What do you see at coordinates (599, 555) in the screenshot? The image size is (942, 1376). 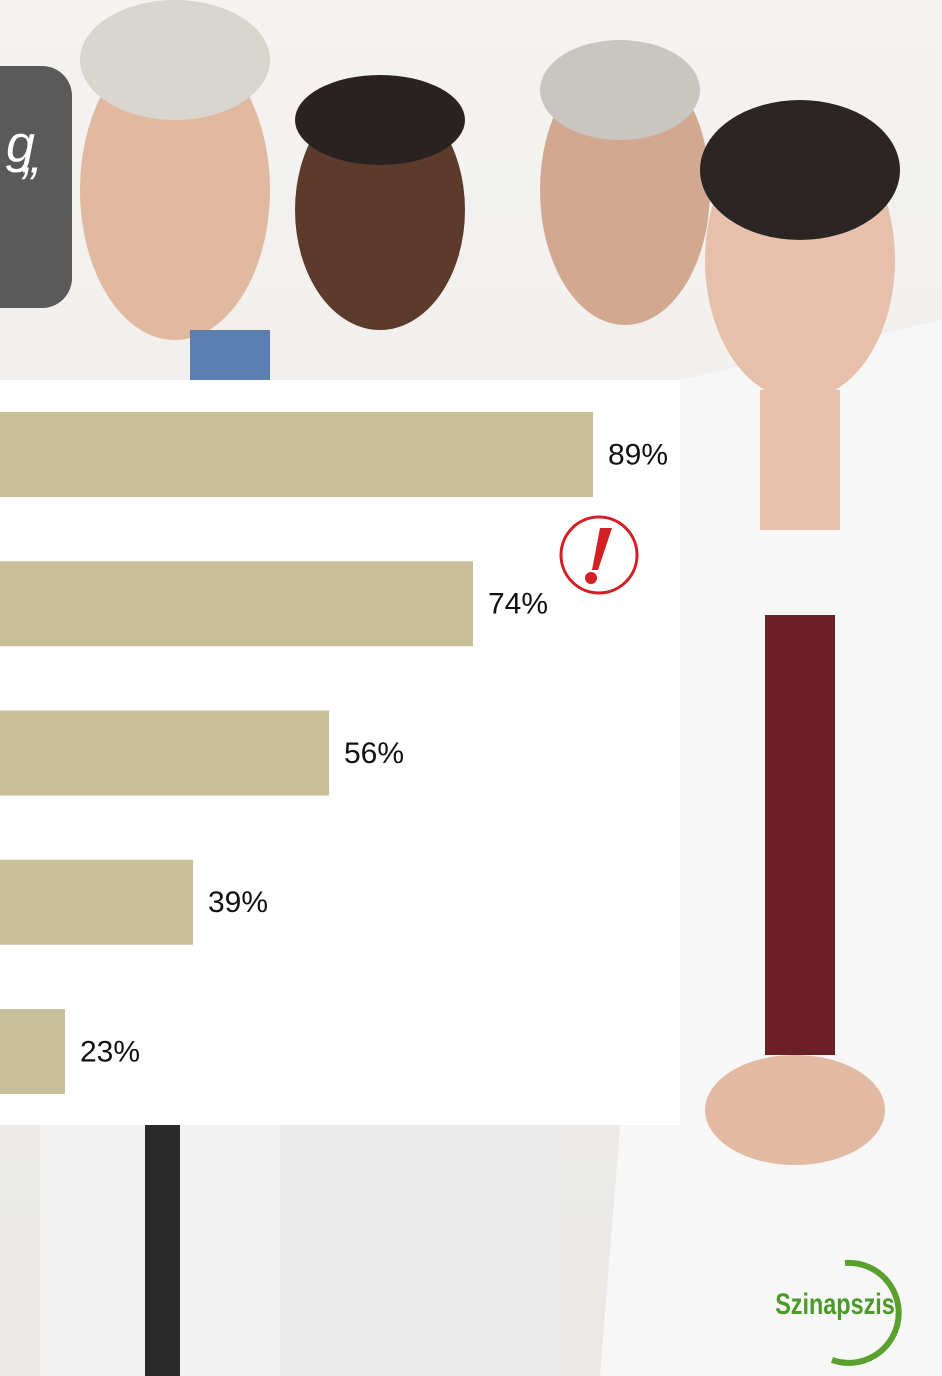 I see `alert-icon` at bounding box center [599, 555].